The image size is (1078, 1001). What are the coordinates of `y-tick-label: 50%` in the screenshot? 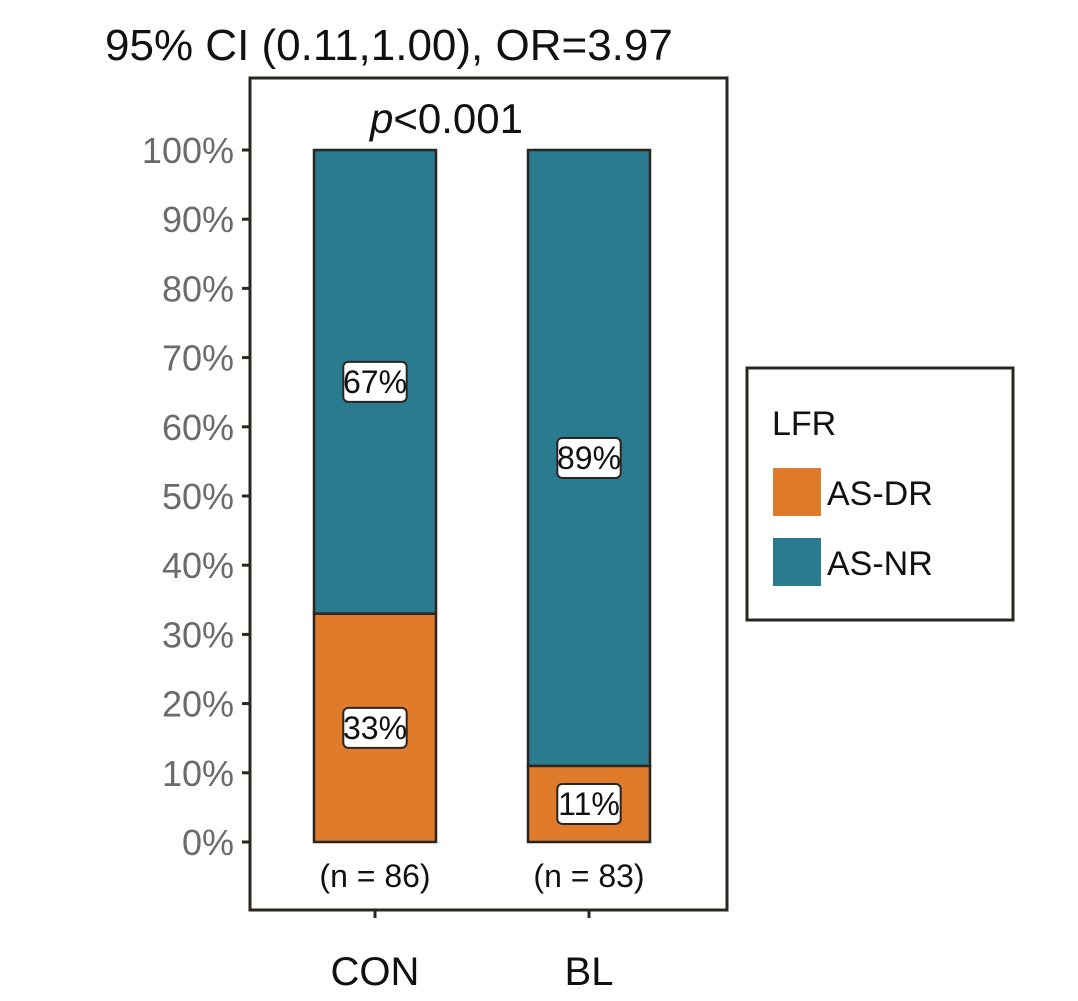 It's located at (198, 496).